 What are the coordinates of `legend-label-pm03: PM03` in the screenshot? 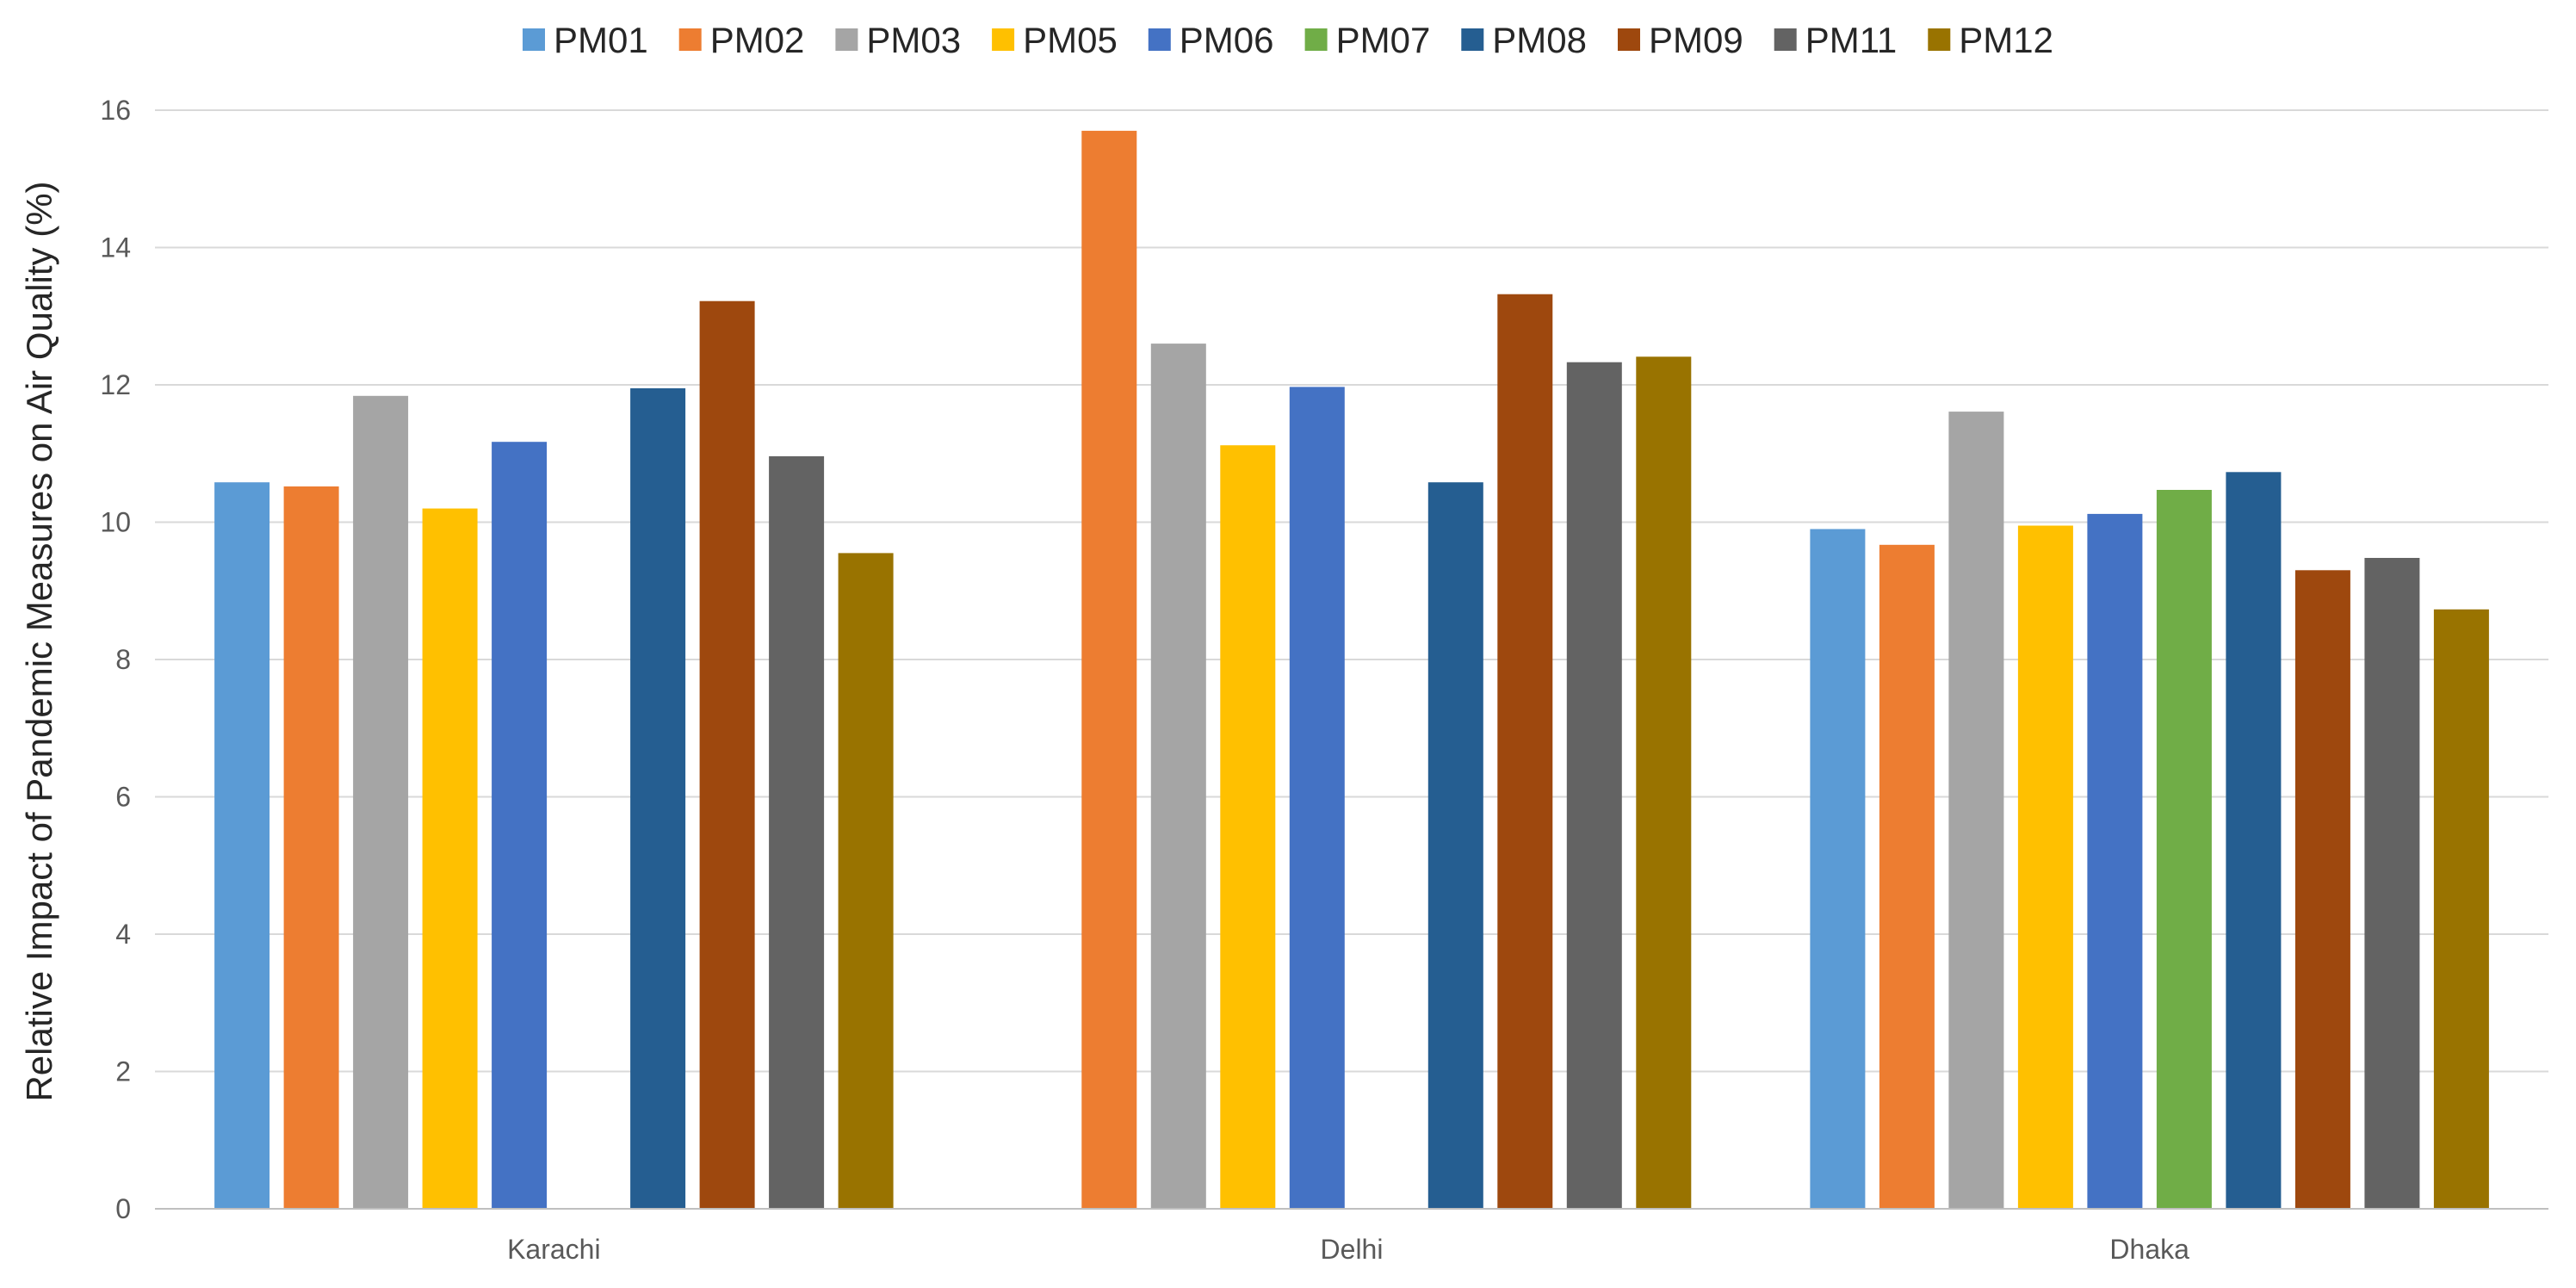 It's located at (913, 40).